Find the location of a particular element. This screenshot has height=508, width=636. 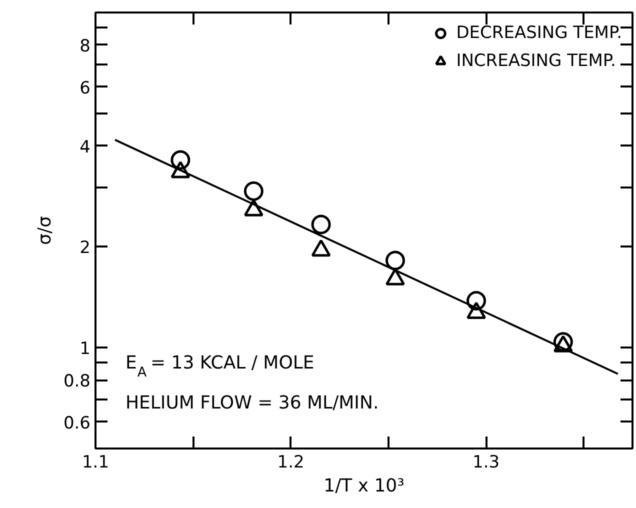

y-axis-title: σ/σ is located at coordinates (45, 230).